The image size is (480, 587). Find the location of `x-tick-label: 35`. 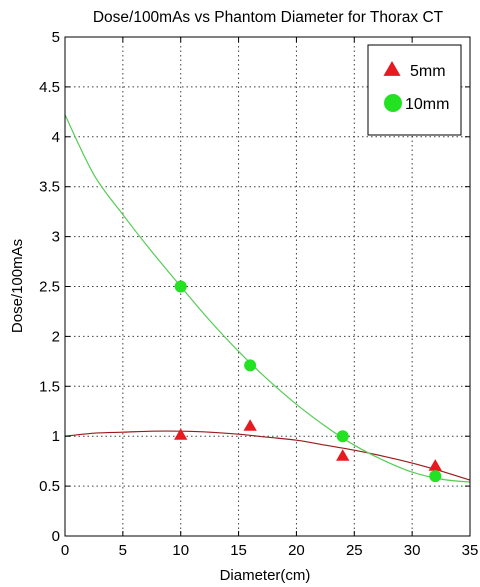

x-tick-label: 35 is located at coordinates (470, 550).